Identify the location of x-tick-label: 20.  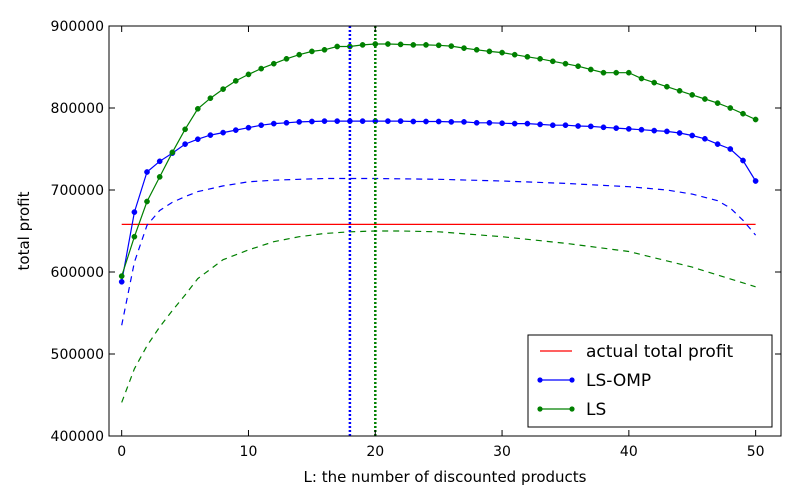
(375, 452).